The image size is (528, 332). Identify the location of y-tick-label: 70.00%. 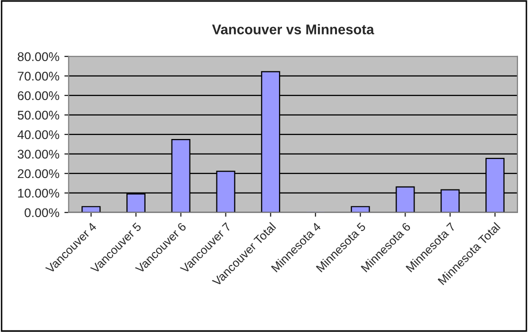
(39, 76).